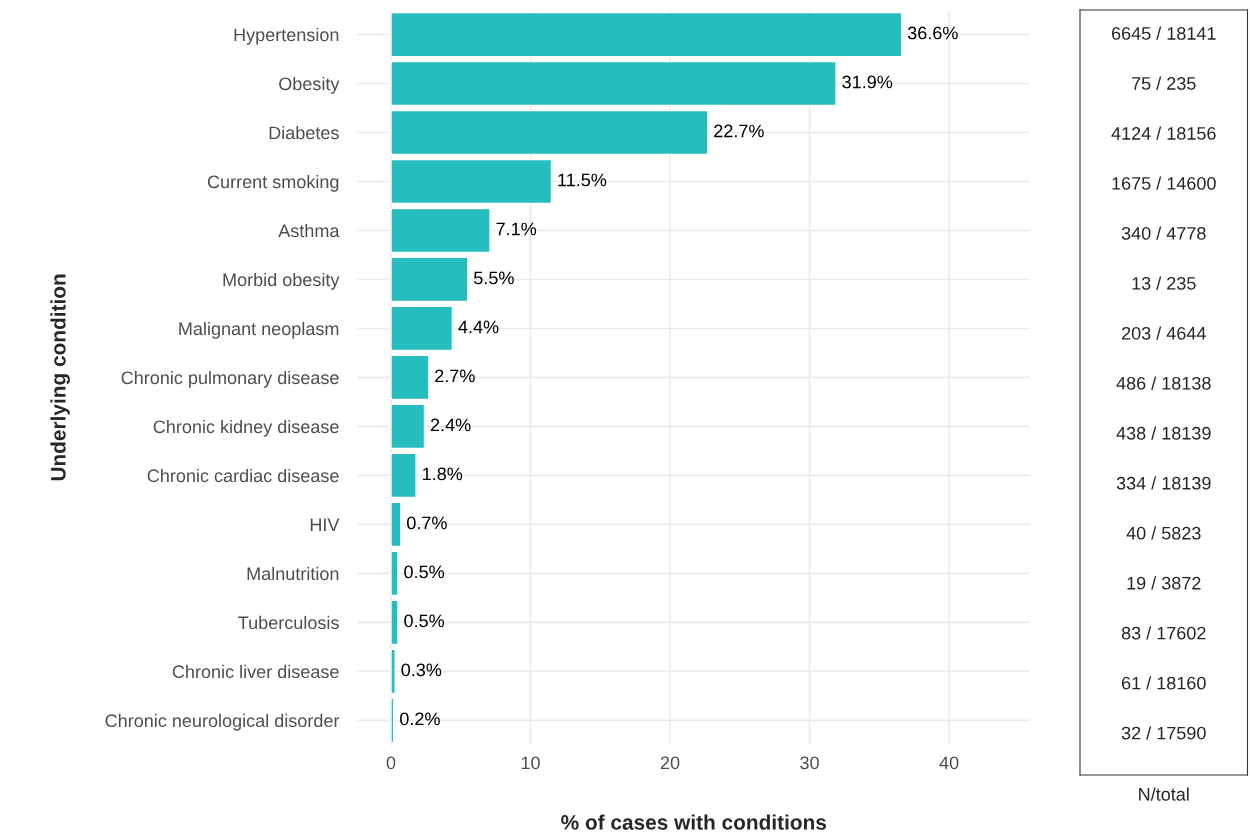 Image resolution: width=1250 pixels, height=836 pixels. What do you see at coordinates (421, 670) in the screenshot?
I see `data-label: 0.3%` at bounding box center [421, 670].